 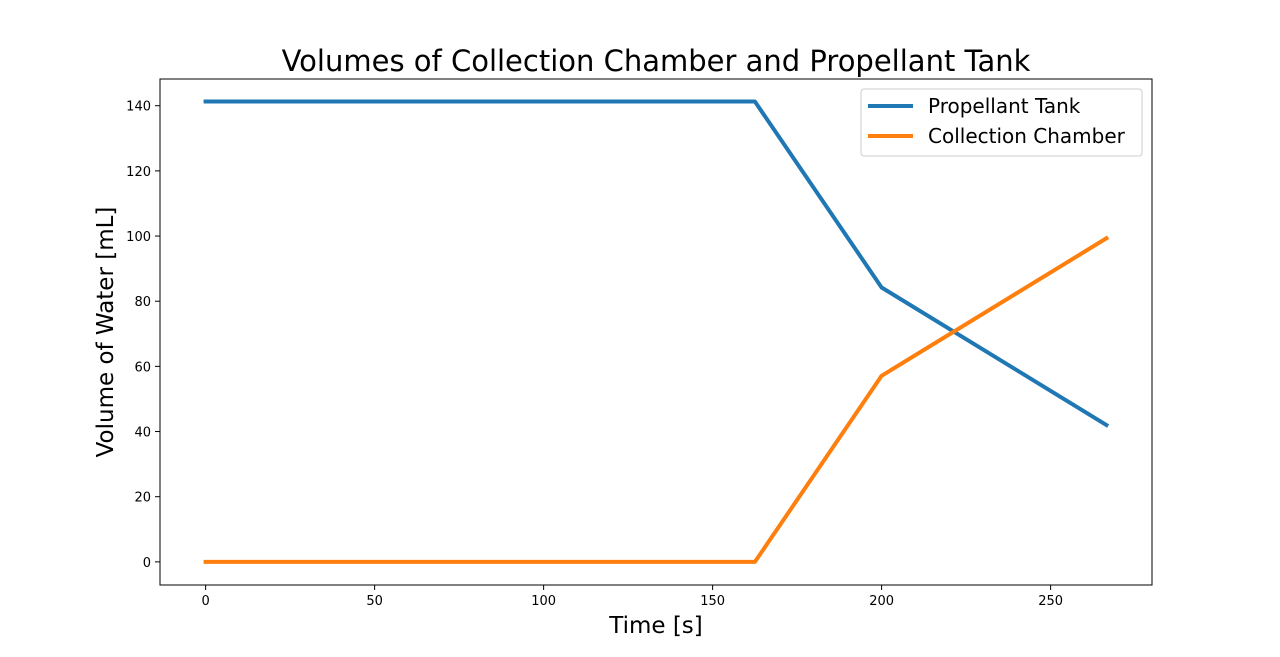 I want to click on x-tick-label: 0, so click(x=205, y=601).